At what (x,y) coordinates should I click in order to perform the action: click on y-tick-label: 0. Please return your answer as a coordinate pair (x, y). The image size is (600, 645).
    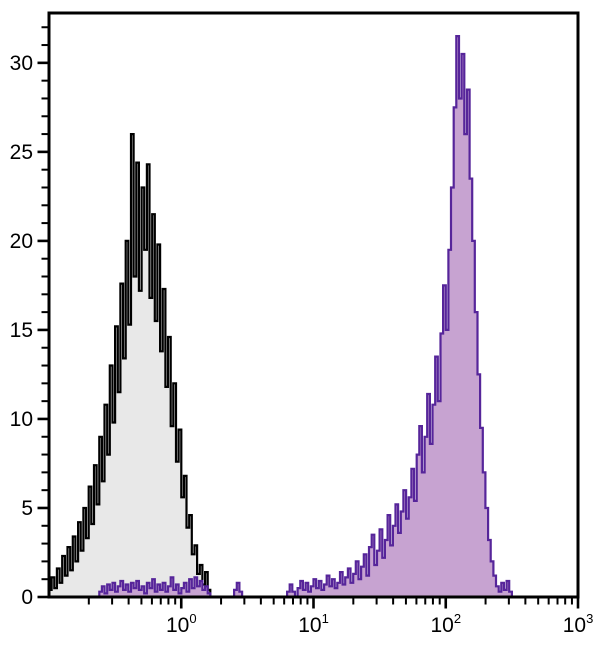
    Looking at the image, I should click on (27, 597).